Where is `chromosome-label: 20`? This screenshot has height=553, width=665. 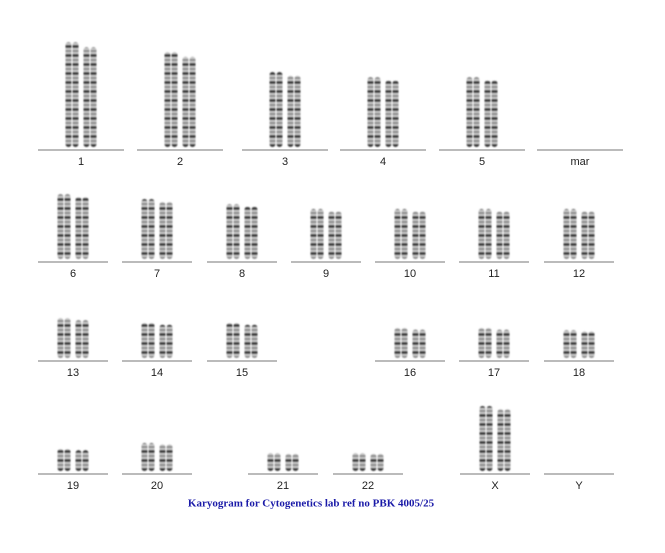
chromosome-label: 20 is located at coordinates (157, 486).